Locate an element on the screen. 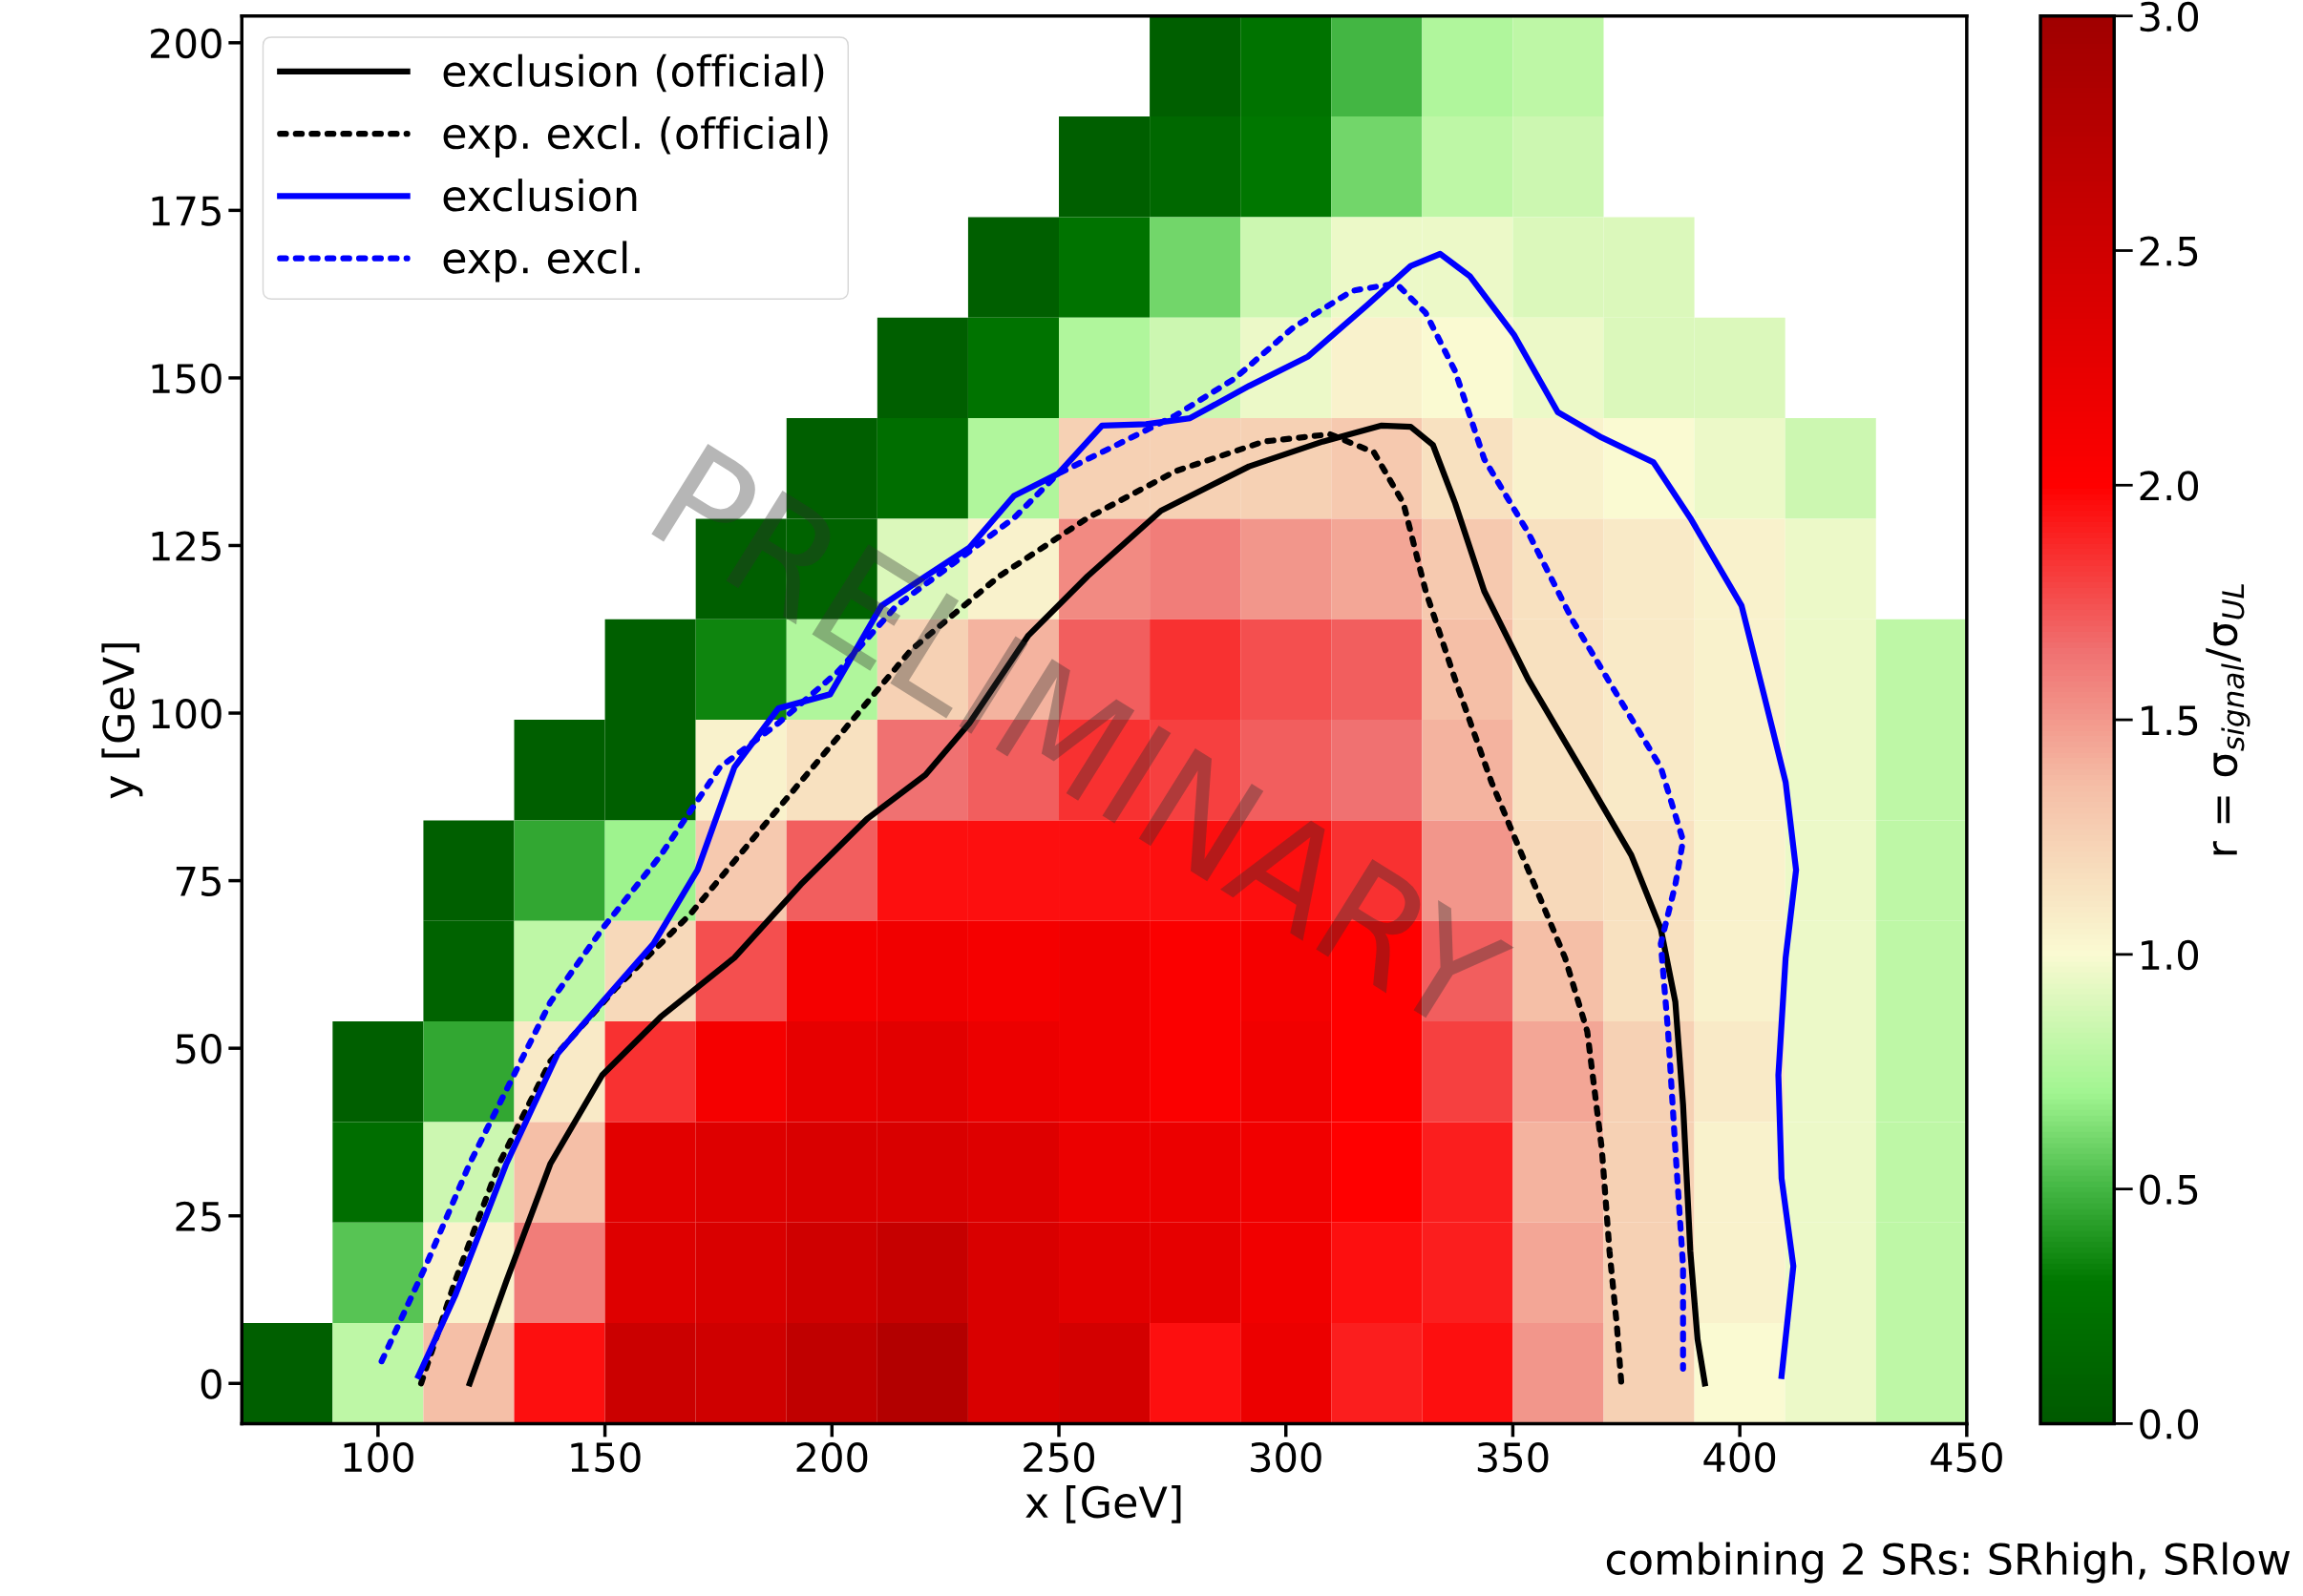  x-tick-label: 450 is located at coordinates (1966, 1457).